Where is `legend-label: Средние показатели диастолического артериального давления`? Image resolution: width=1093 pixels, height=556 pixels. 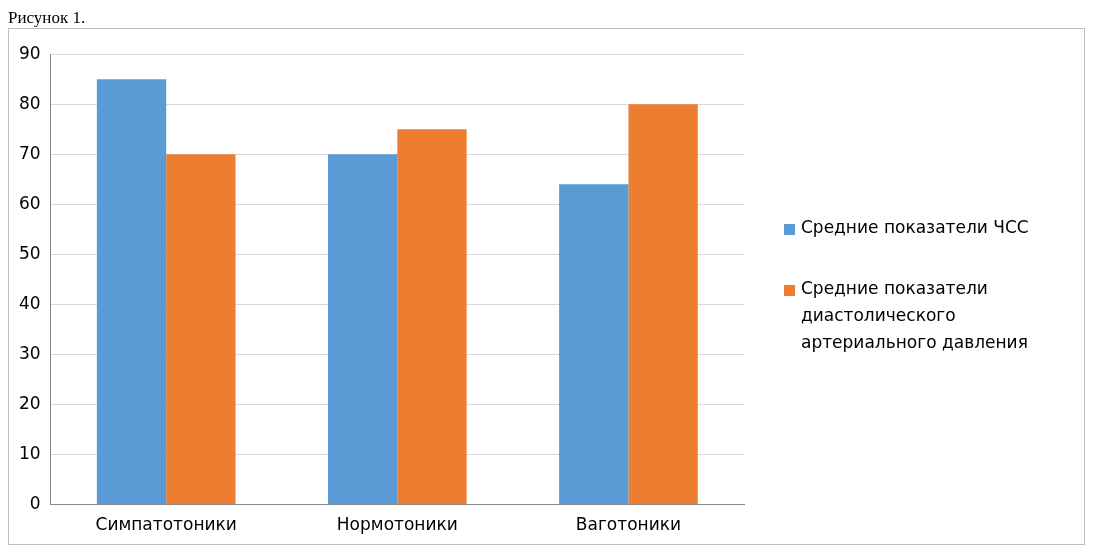
legend-label: Средние показатели диастолического артериального давления is located at coordinates (915, 315).